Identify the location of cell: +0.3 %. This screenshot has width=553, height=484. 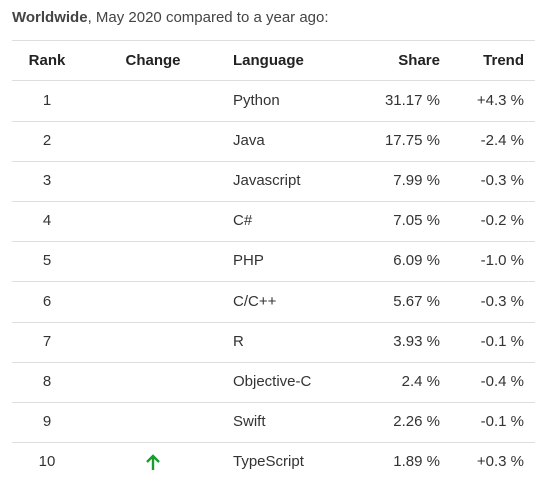
(500, 461).